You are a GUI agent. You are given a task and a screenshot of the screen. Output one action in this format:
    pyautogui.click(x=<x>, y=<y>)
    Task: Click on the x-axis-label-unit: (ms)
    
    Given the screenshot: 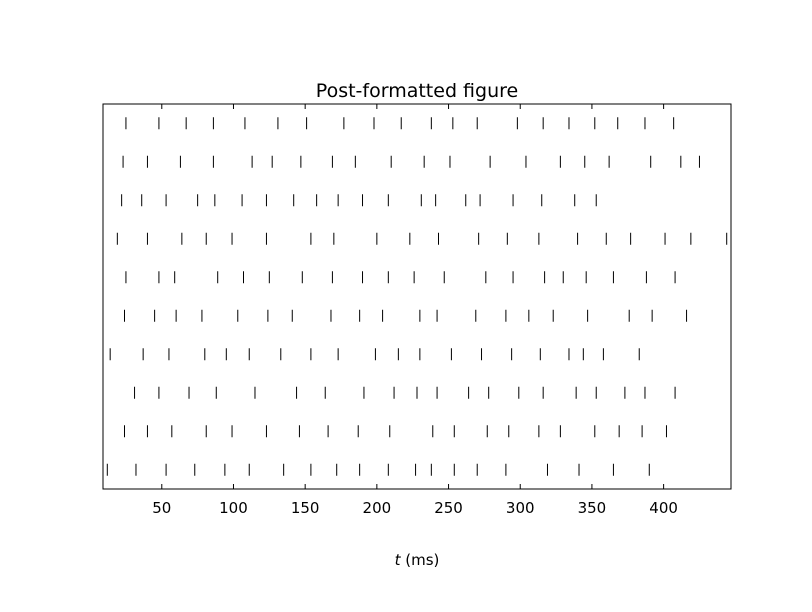 What is the action you would take?
    pyautogui.click(x=419, y=560)
    